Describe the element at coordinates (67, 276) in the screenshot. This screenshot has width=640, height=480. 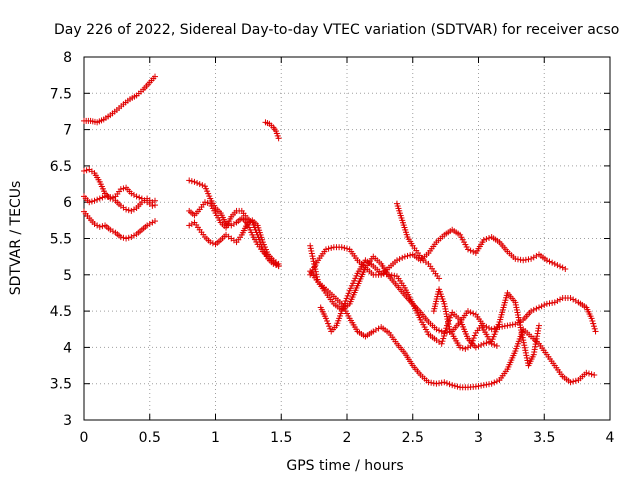
I see `y-tick-label: 5` at that location.